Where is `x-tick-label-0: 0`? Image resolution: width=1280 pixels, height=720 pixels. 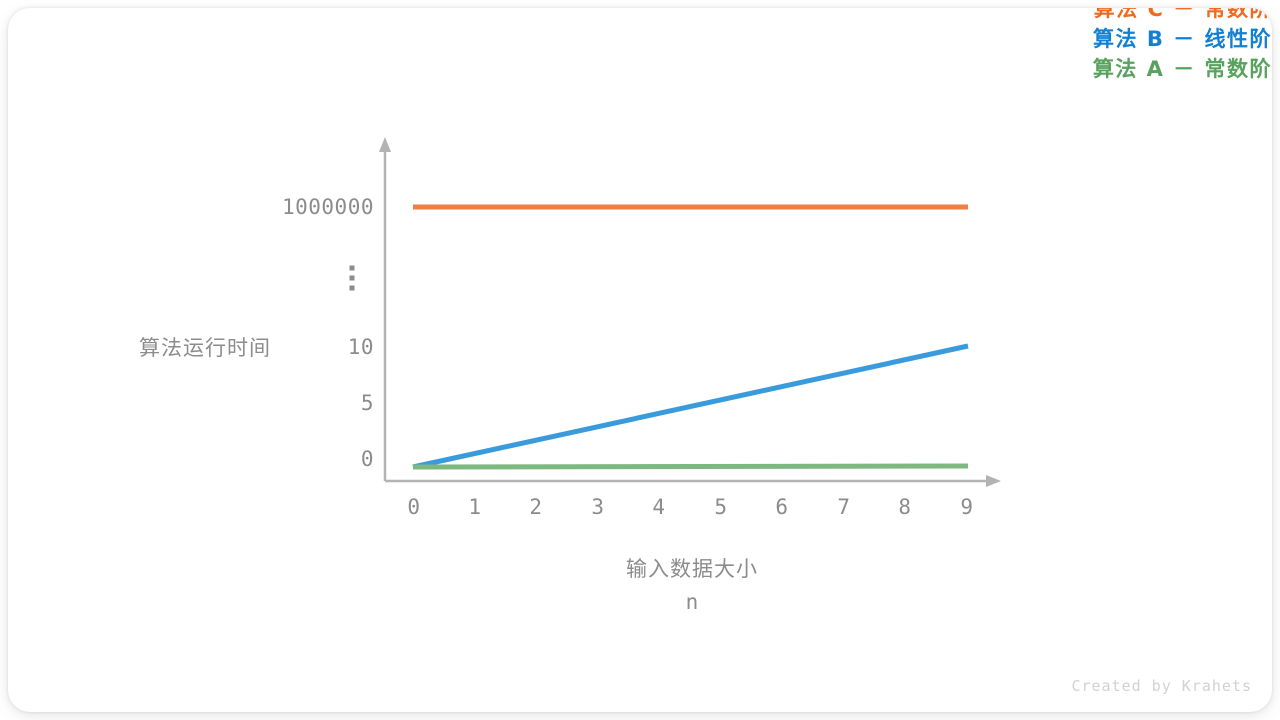
x-tick-label-0: 0 is located at coordinates (414, 507).